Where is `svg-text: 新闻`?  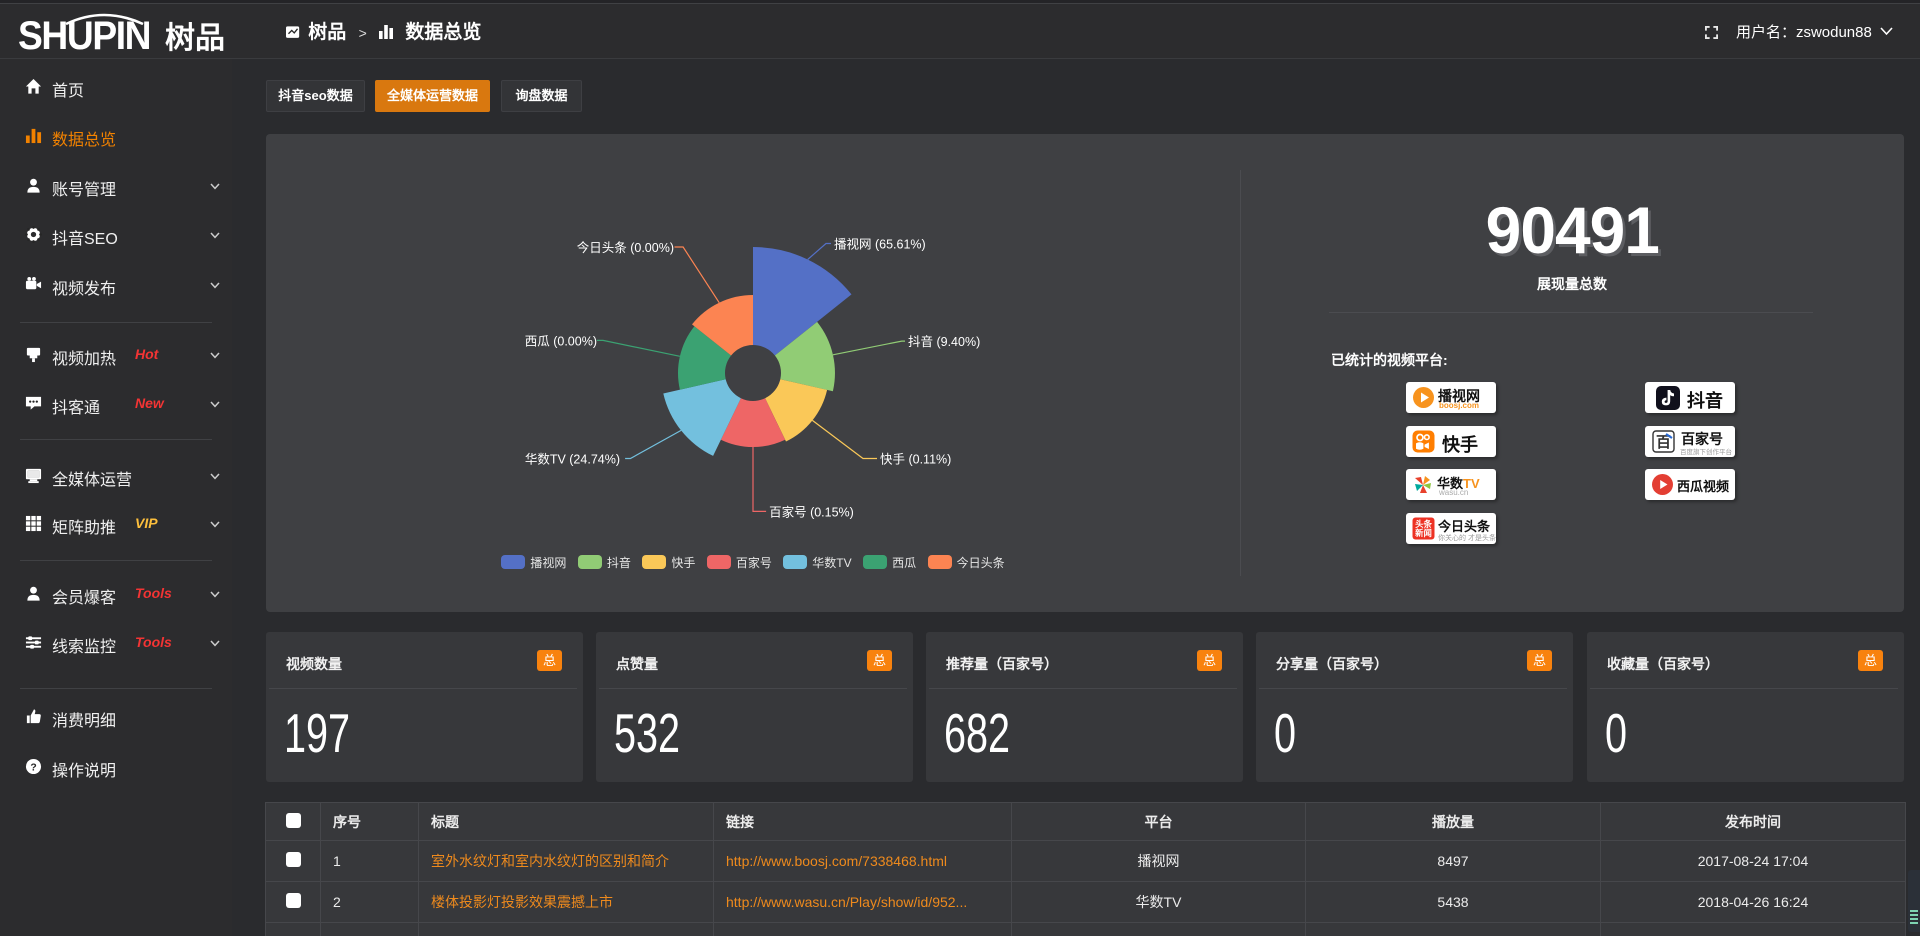 svg-text: 新闻 is located at coordinates (1423, 533).